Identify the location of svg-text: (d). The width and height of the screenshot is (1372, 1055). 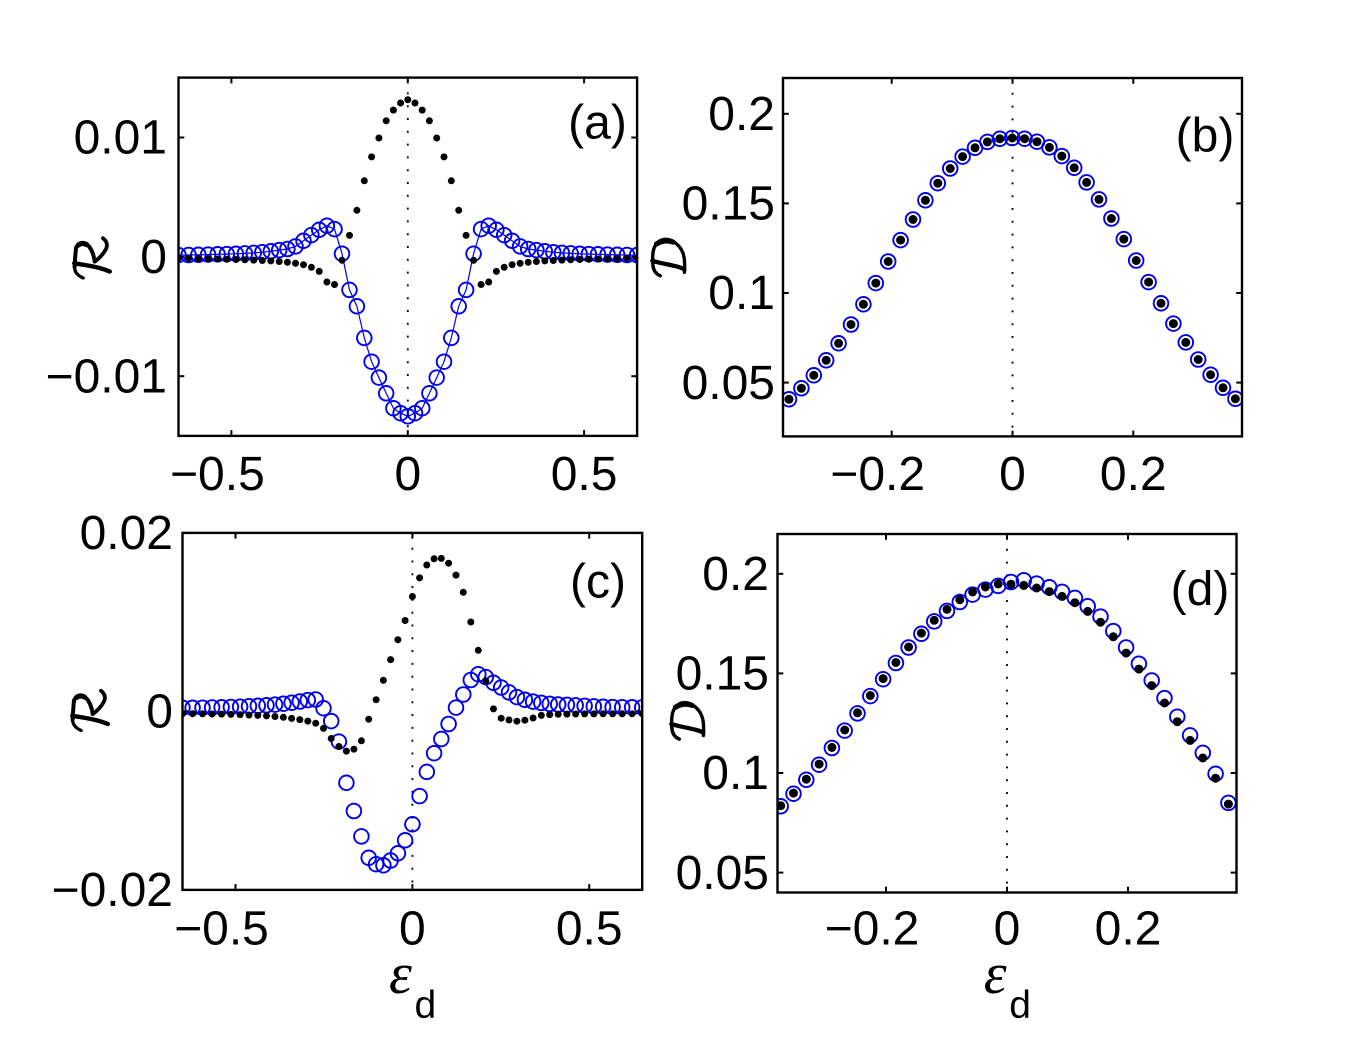
(1200, 589).